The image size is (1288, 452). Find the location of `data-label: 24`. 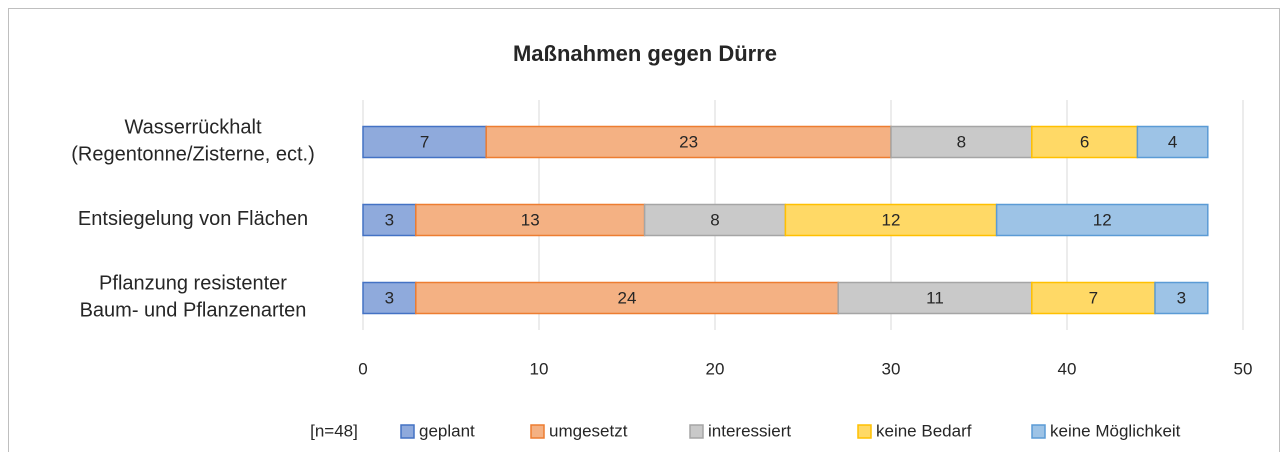

data-label: 24 is located at coordinates (627, 297).